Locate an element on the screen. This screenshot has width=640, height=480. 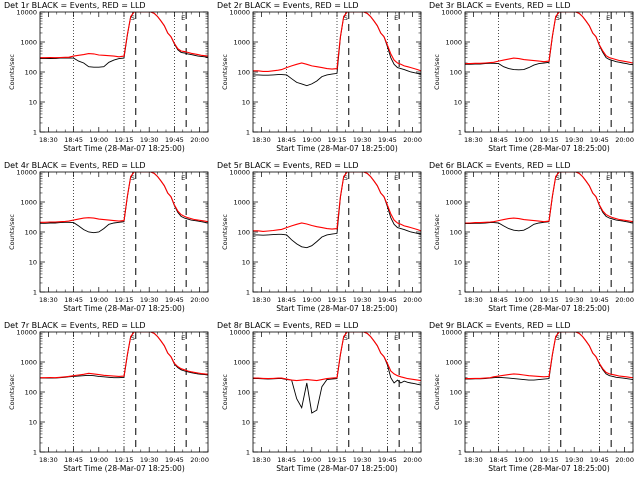
panel-title: Det 3r BLACK = Events, RED = LLD is located at coordinates (500, 5).